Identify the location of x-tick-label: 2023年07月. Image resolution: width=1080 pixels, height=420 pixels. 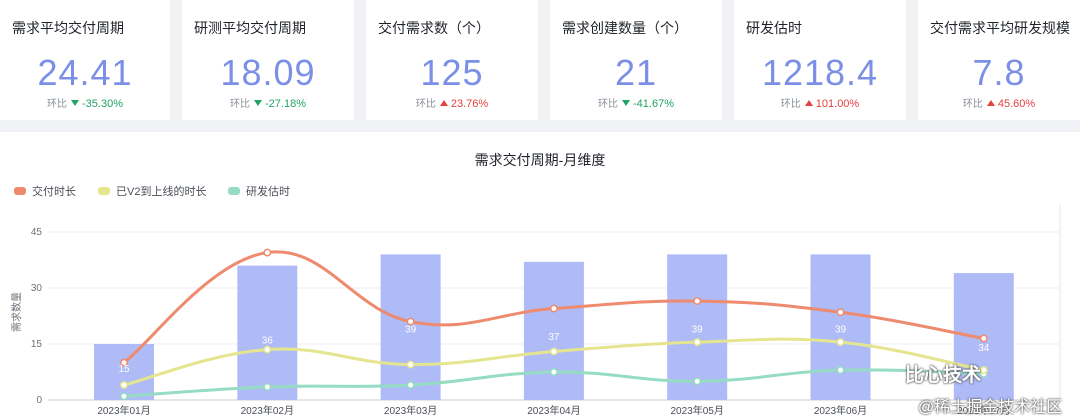
(983, 410).